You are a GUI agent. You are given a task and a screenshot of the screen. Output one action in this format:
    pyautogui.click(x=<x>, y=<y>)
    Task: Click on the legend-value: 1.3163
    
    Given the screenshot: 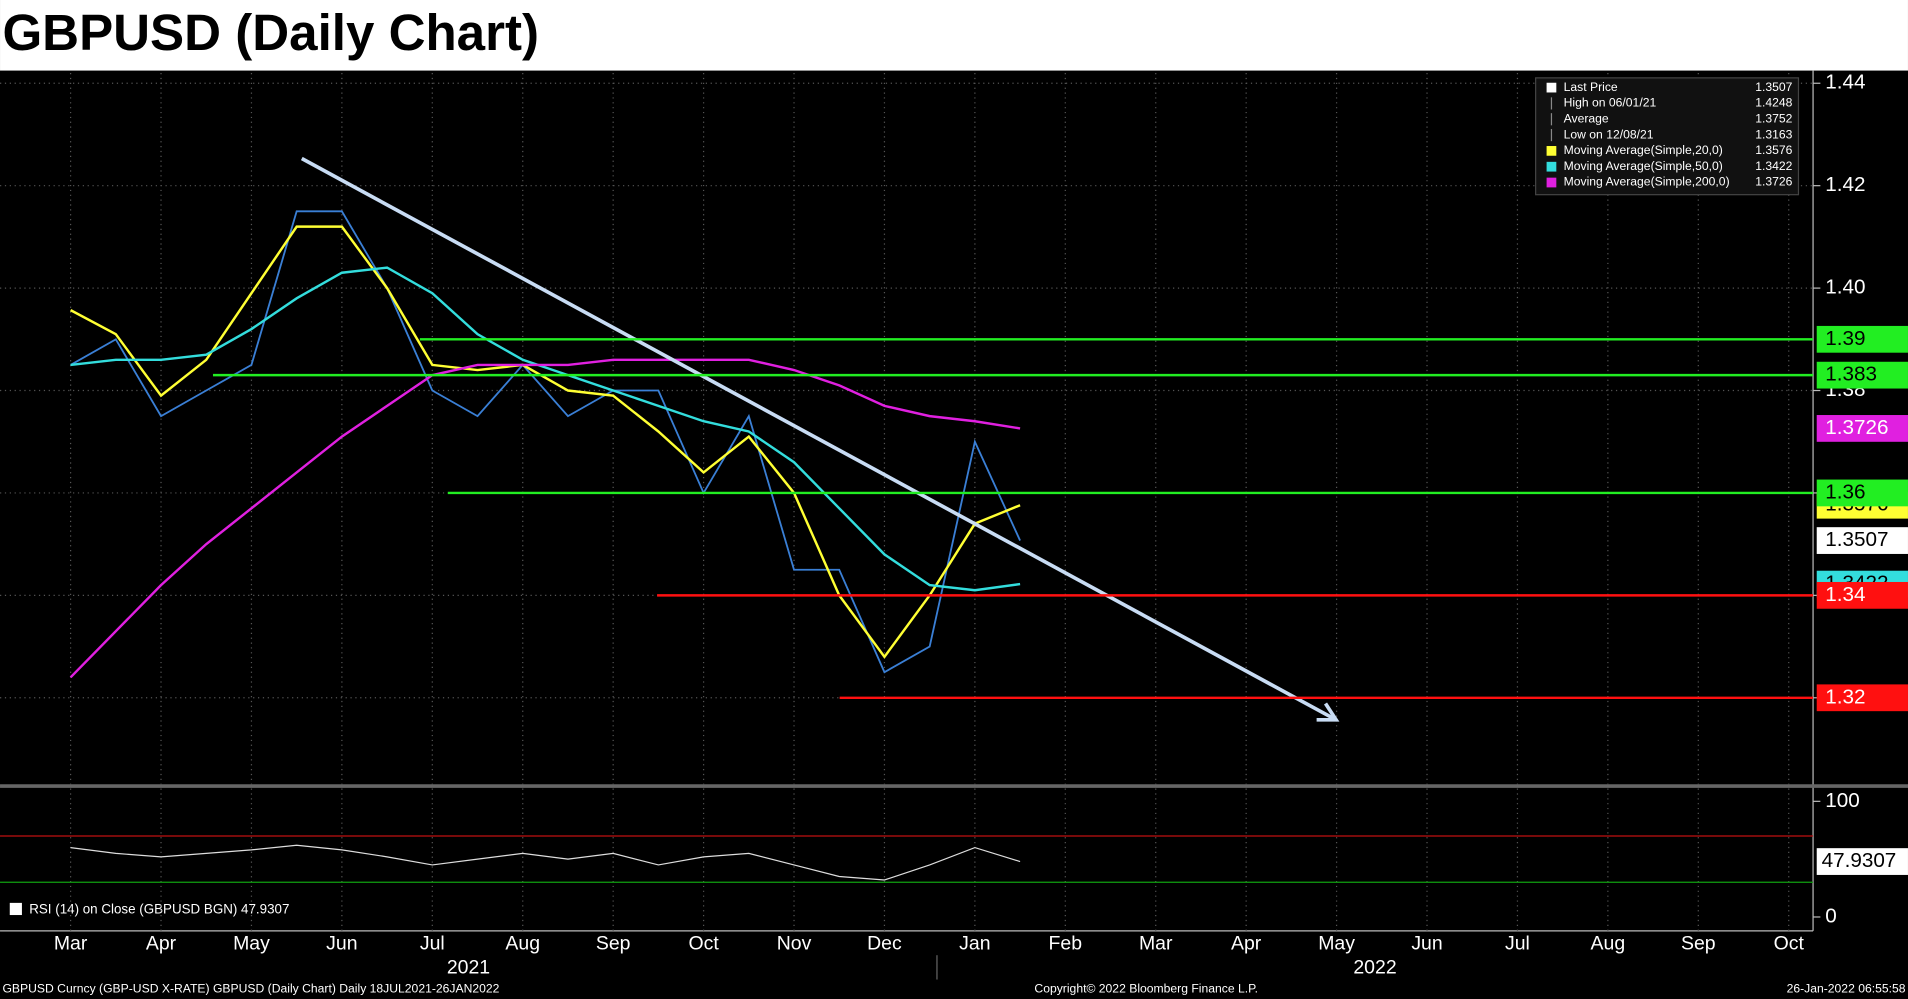 What is the action you would take?
    pyautogui.click(x=1773, y=134)
    